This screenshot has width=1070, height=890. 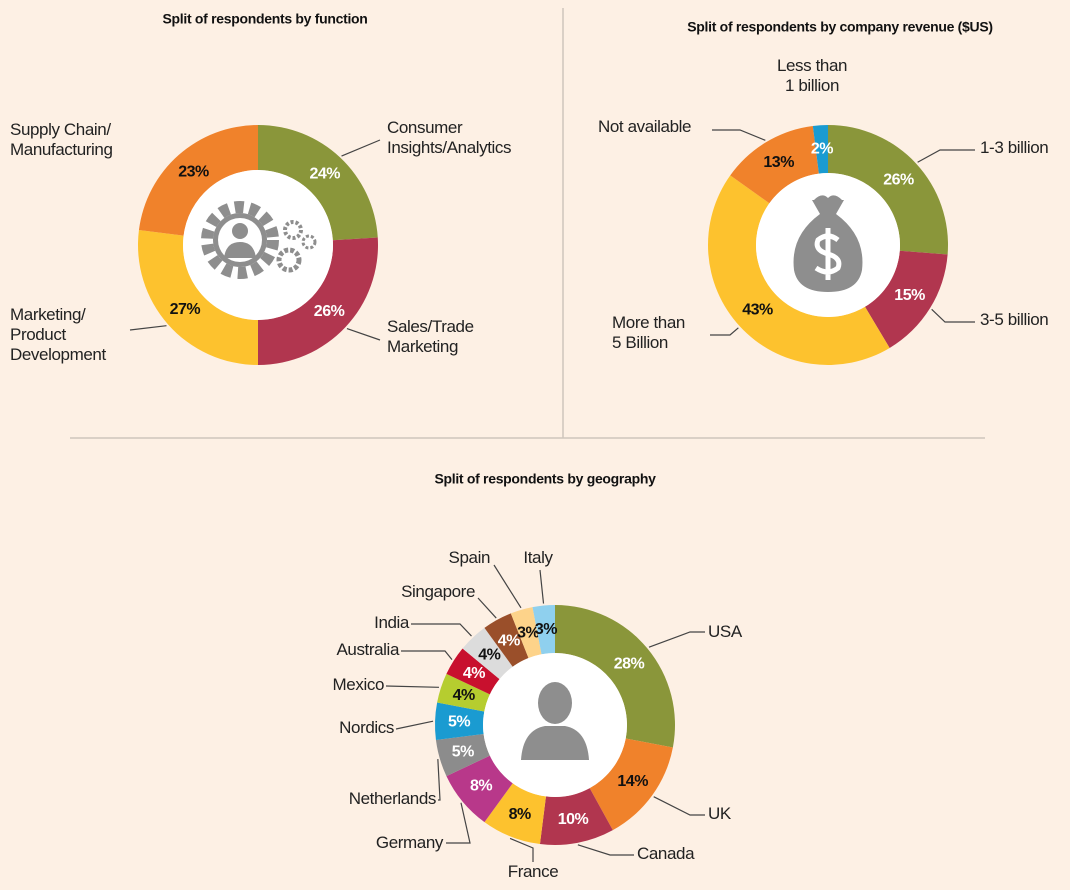 I want to click on category-label: Not available, so click(x=645, y=126).